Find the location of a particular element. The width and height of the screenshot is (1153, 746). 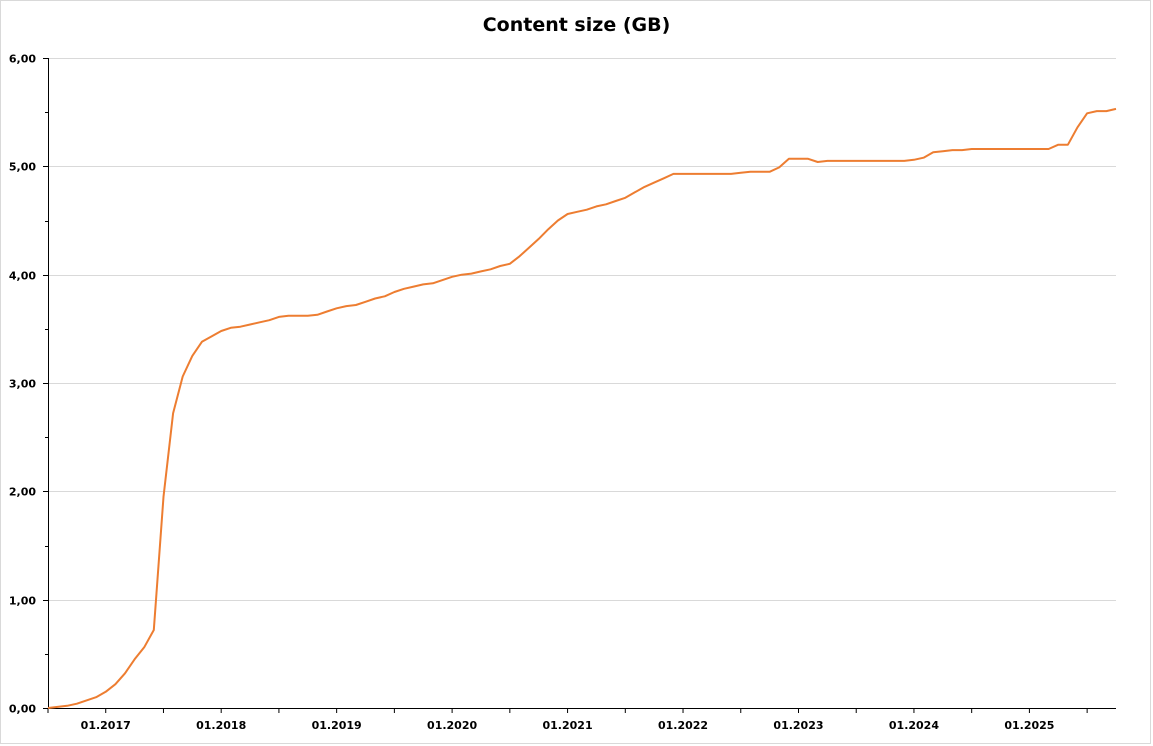

x-tick-label: 01.2017 is located at coordinates (106, 725).